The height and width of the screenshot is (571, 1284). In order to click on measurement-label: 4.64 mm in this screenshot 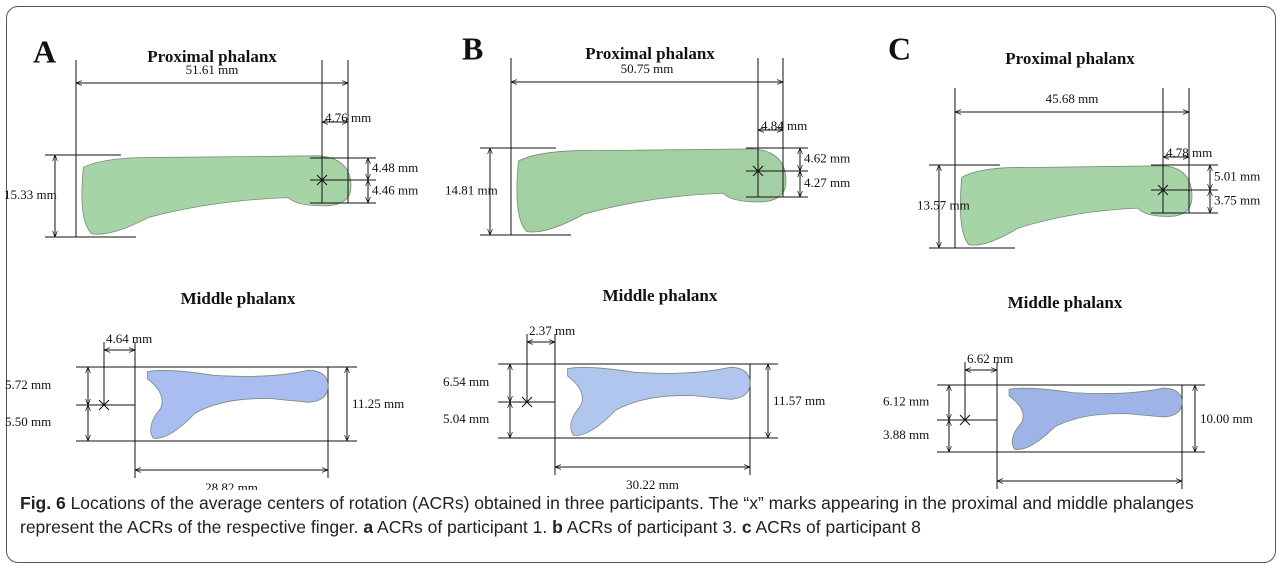, I will do `click(129, 338)`.